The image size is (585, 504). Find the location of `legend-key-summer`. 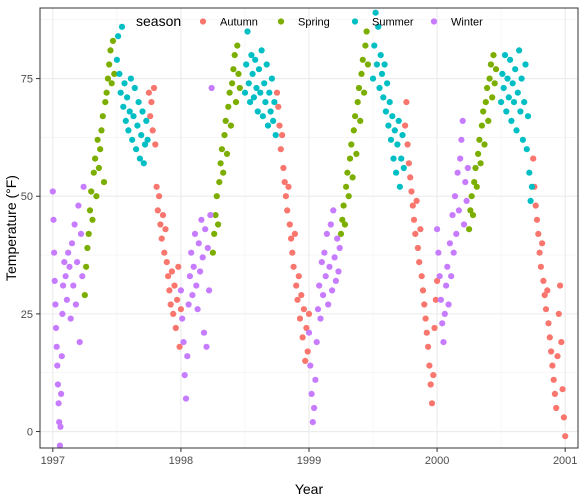

legend-key-summer is located at coordinates (355, 21).